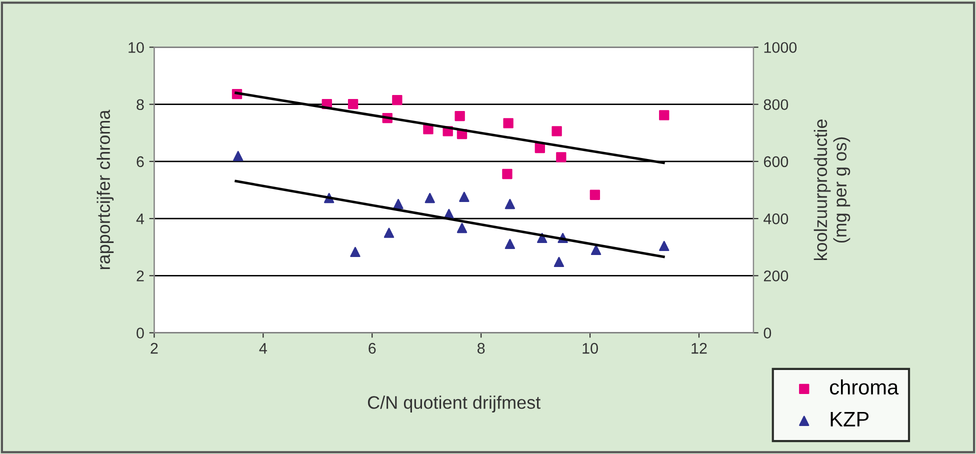  What do you see at coordinates (372, 348) in the screenshot?
I see `x-tick-label: 6` at bounding box center [372, 348].